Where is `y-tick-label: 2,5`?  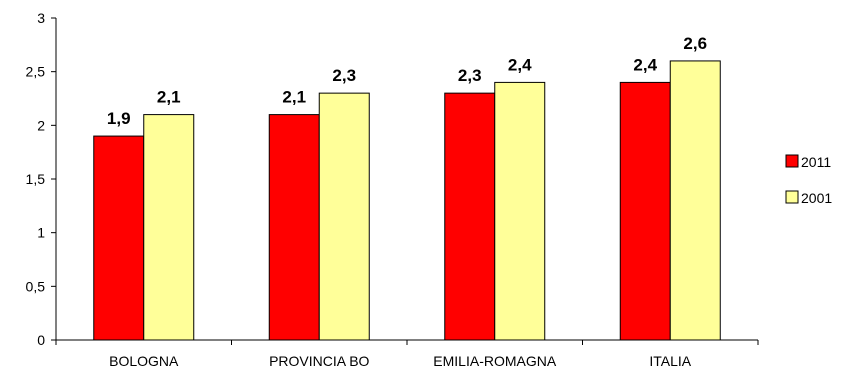 y-tick-label: 2,5 is located at coordinates (36, 72).